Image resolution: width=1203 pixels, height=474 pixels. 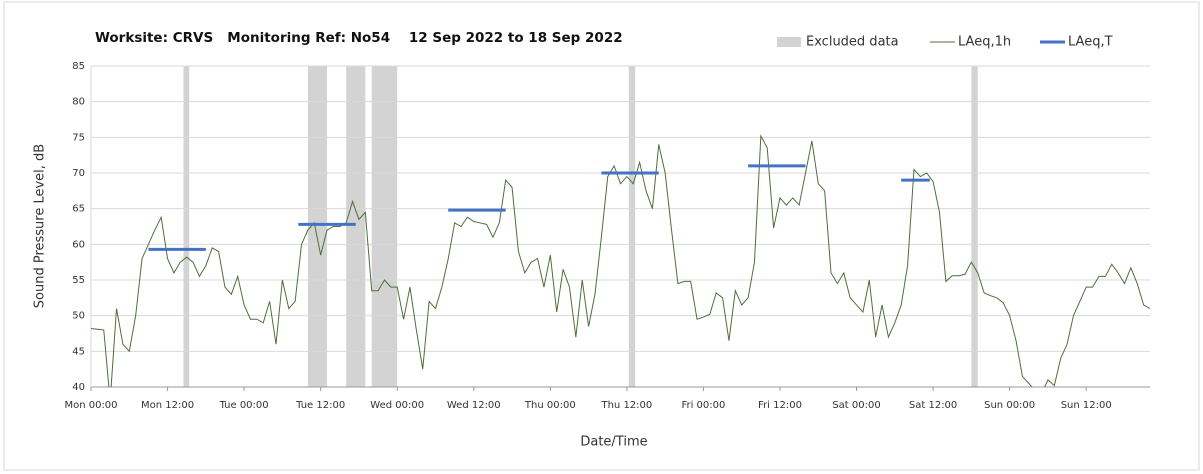 I want to click on legend-label: LAeq,1h, so click(x=984, y=42).